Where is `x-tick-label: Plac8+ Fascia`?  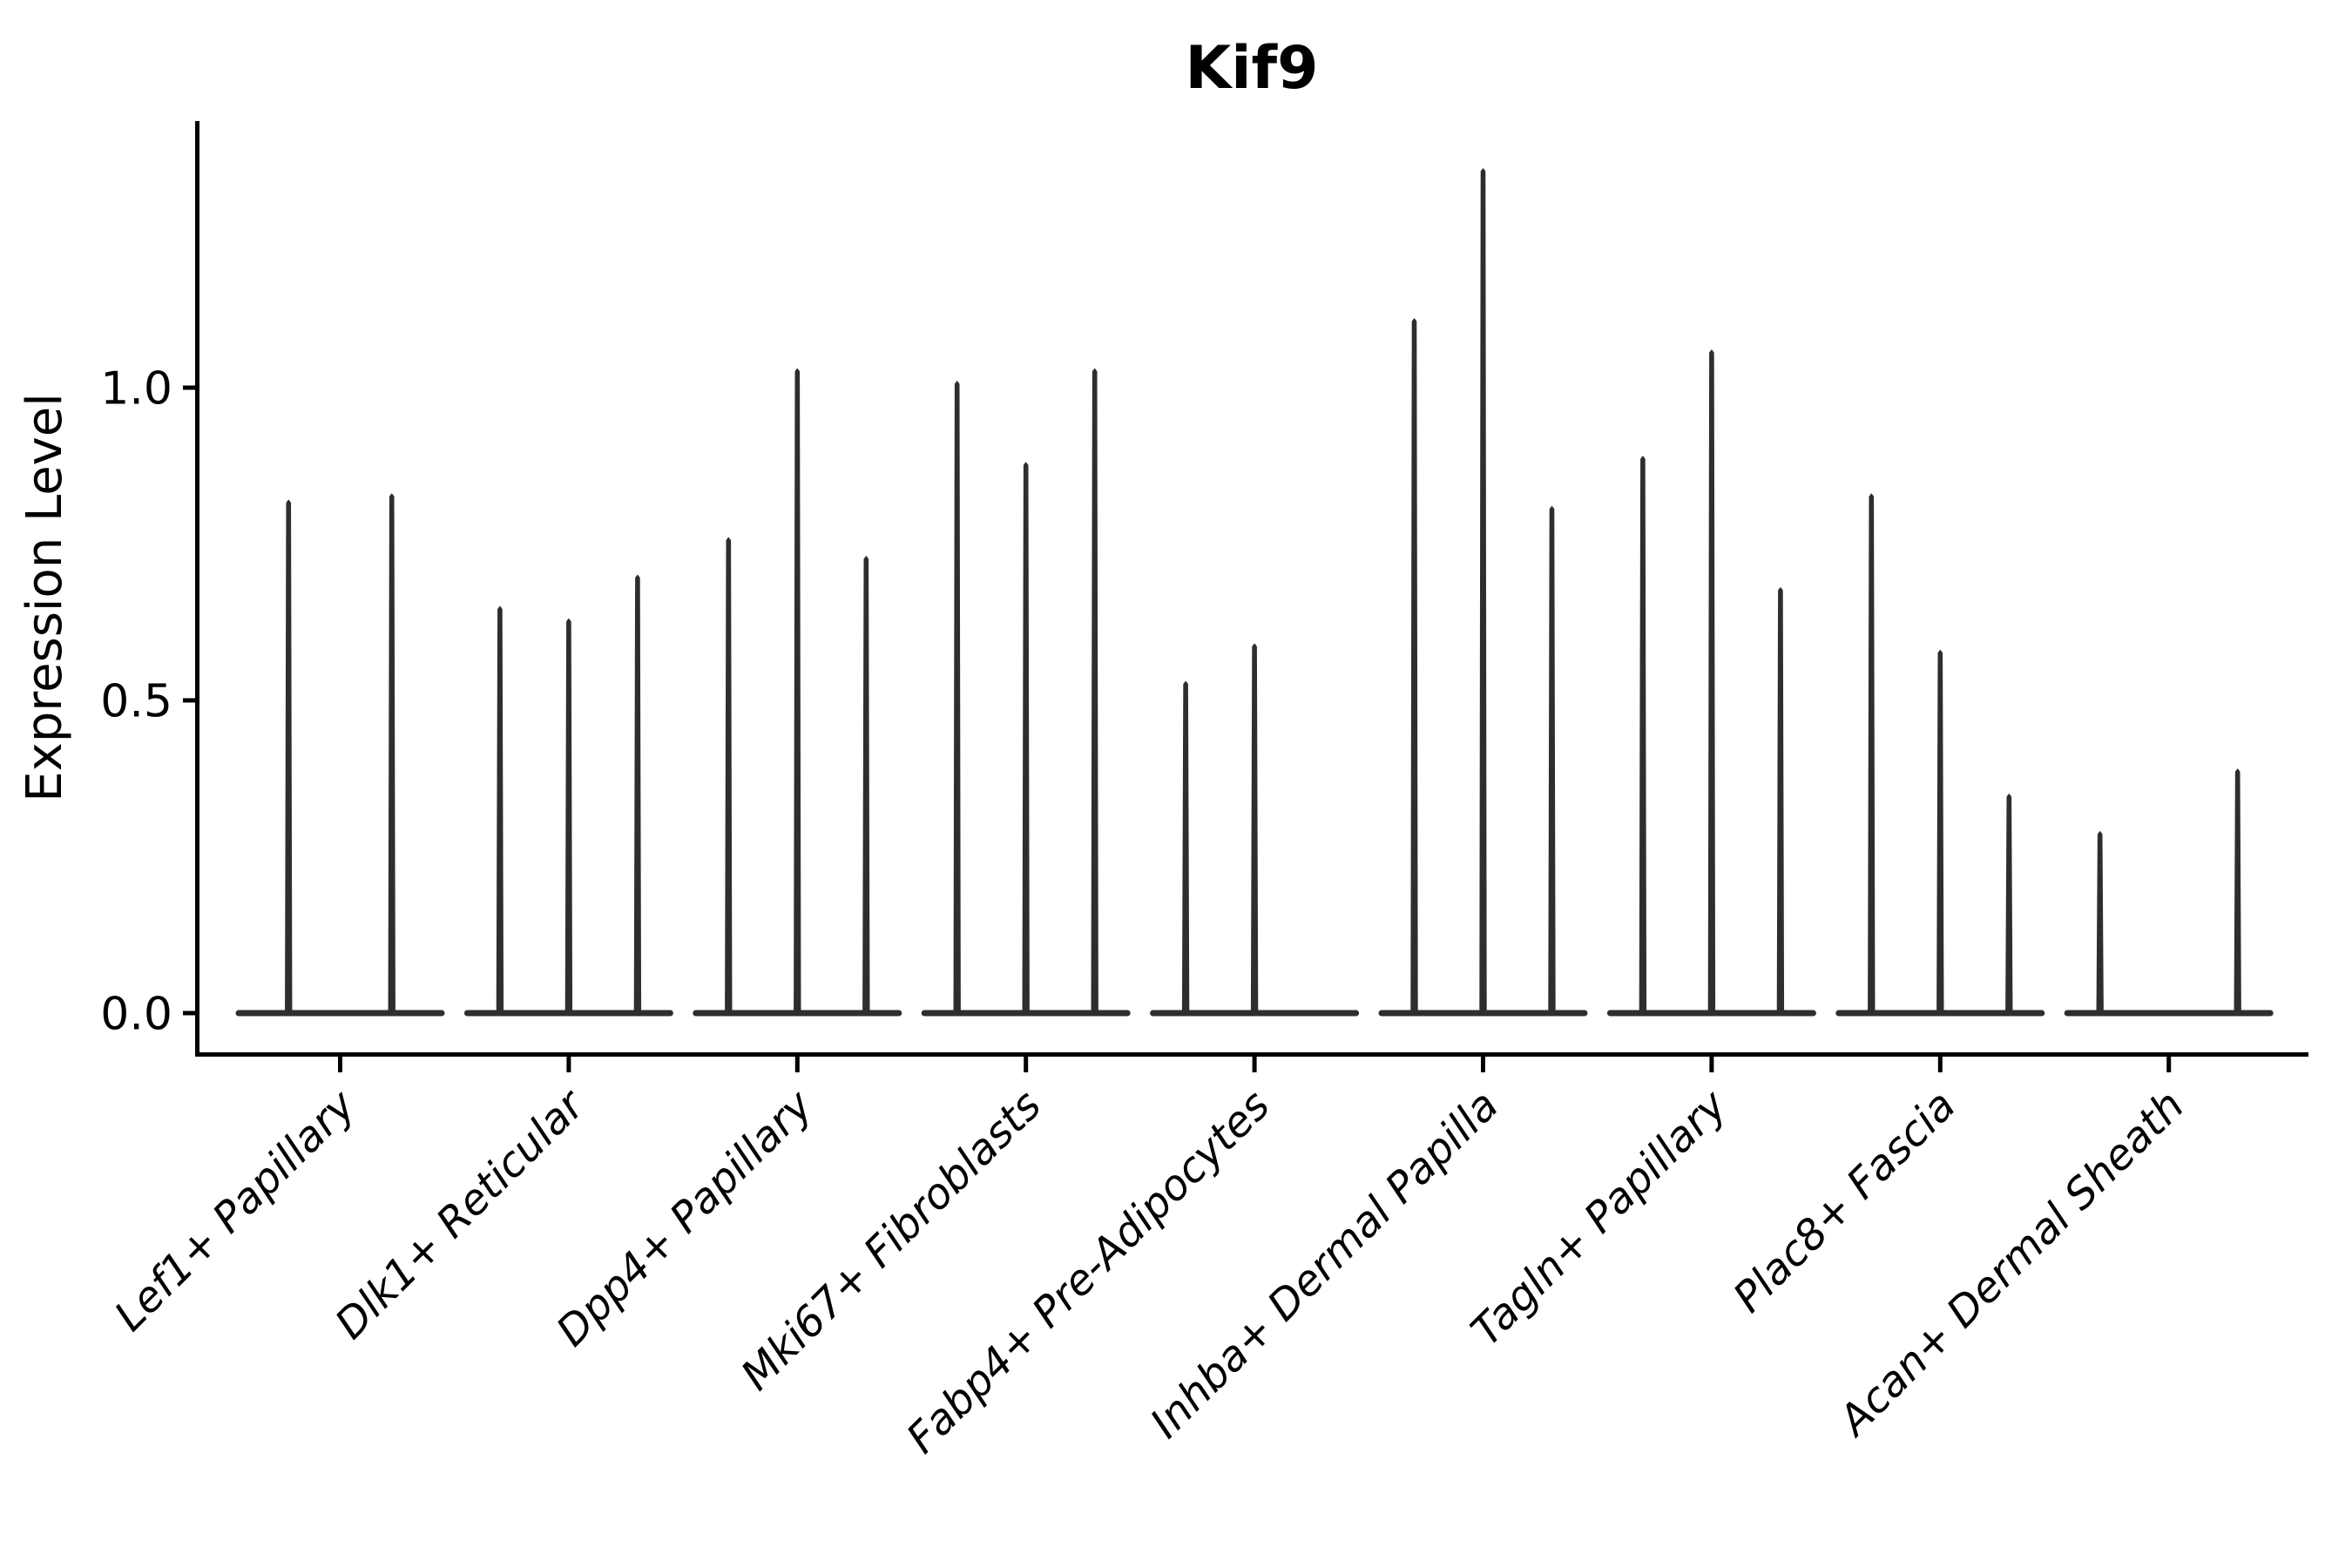
x-tick-label: Plac8+ Fascia is located at coordinates (1845, 1201).